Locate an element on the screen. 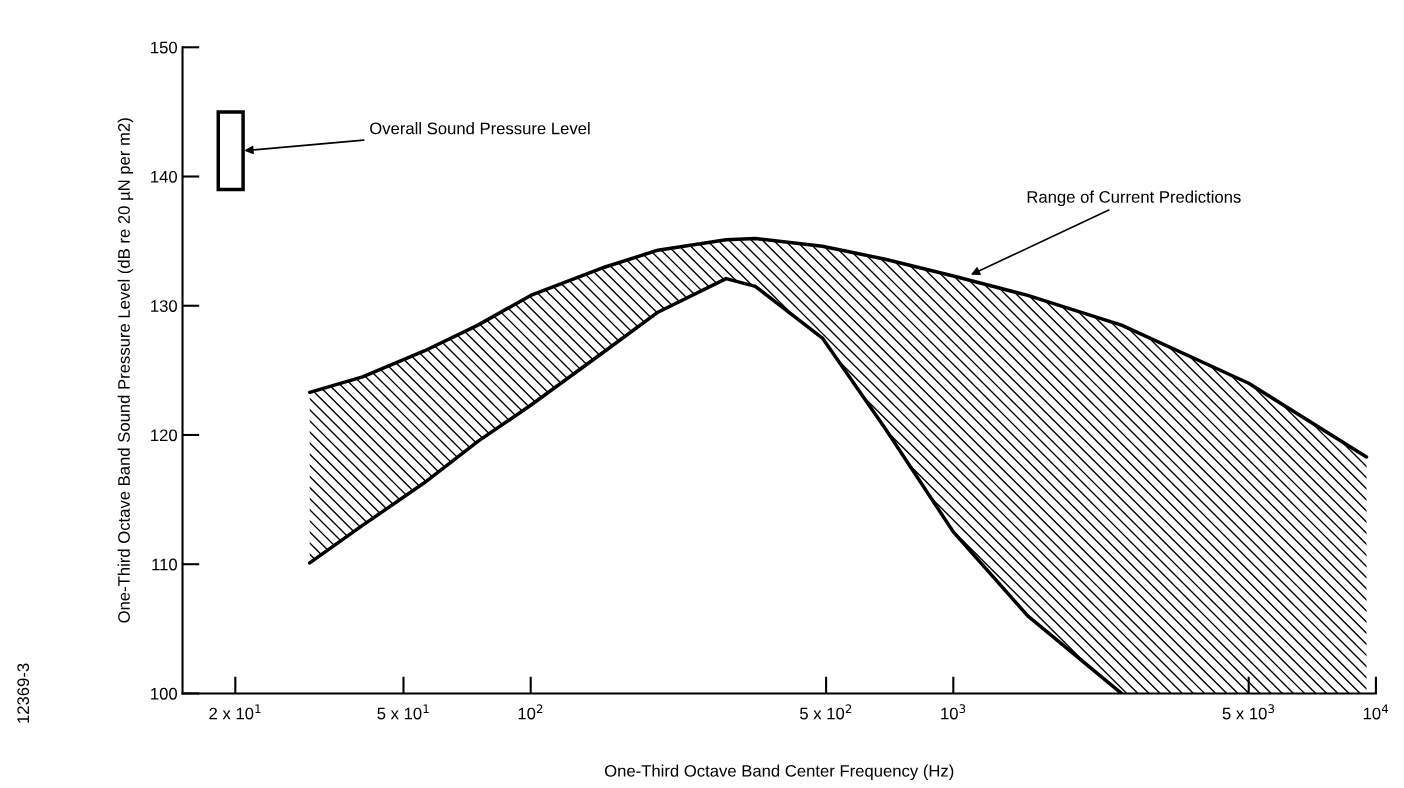  y-tick-label: 110 is located at coordinates (165, 564).